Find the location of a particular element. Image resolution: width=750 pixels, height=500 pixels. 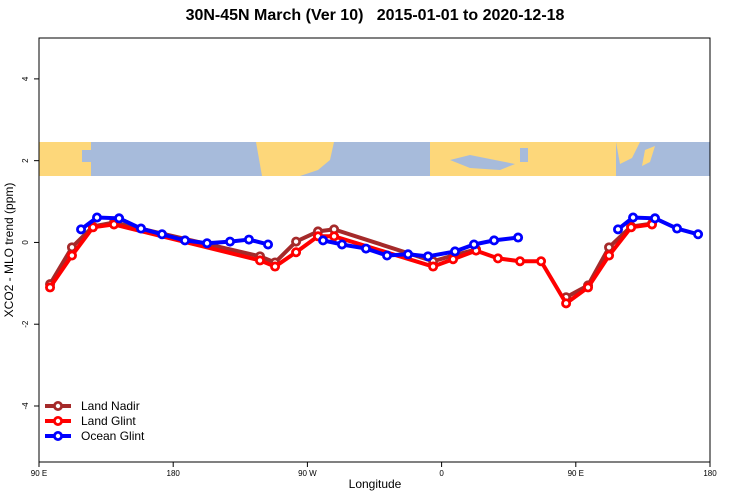

x-tick-label: 0 is located at coordinates (441, 473).